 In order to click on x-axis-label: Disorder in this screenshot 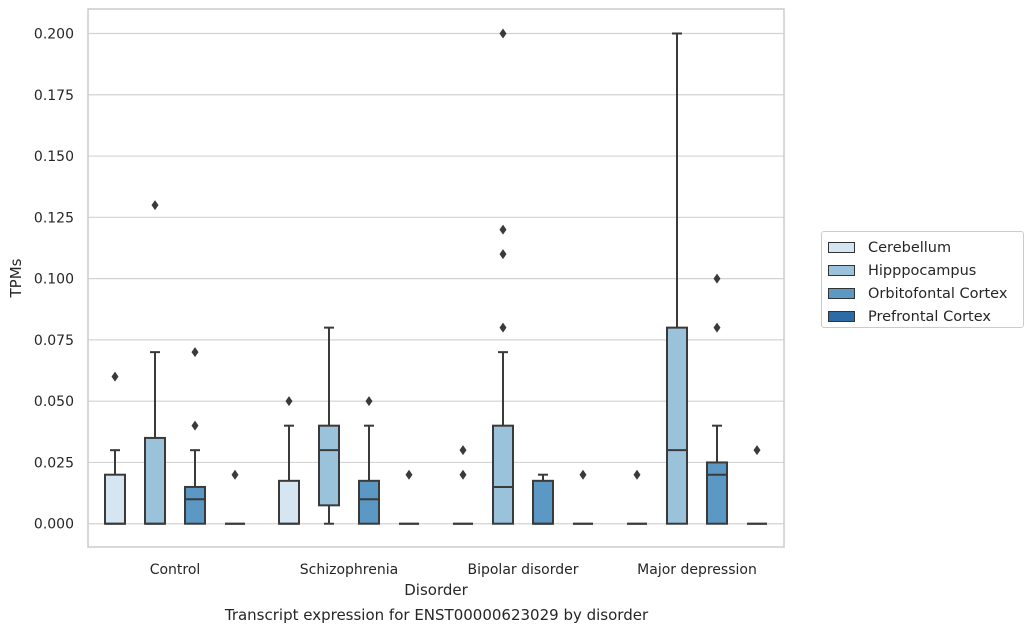, I will do `click(436, 590)`.